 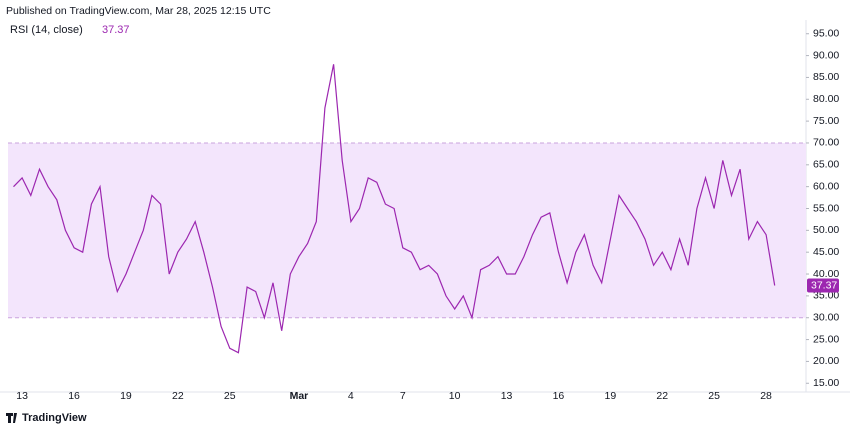 I want to click on brand: TradingView, so click(x=54, y=418).